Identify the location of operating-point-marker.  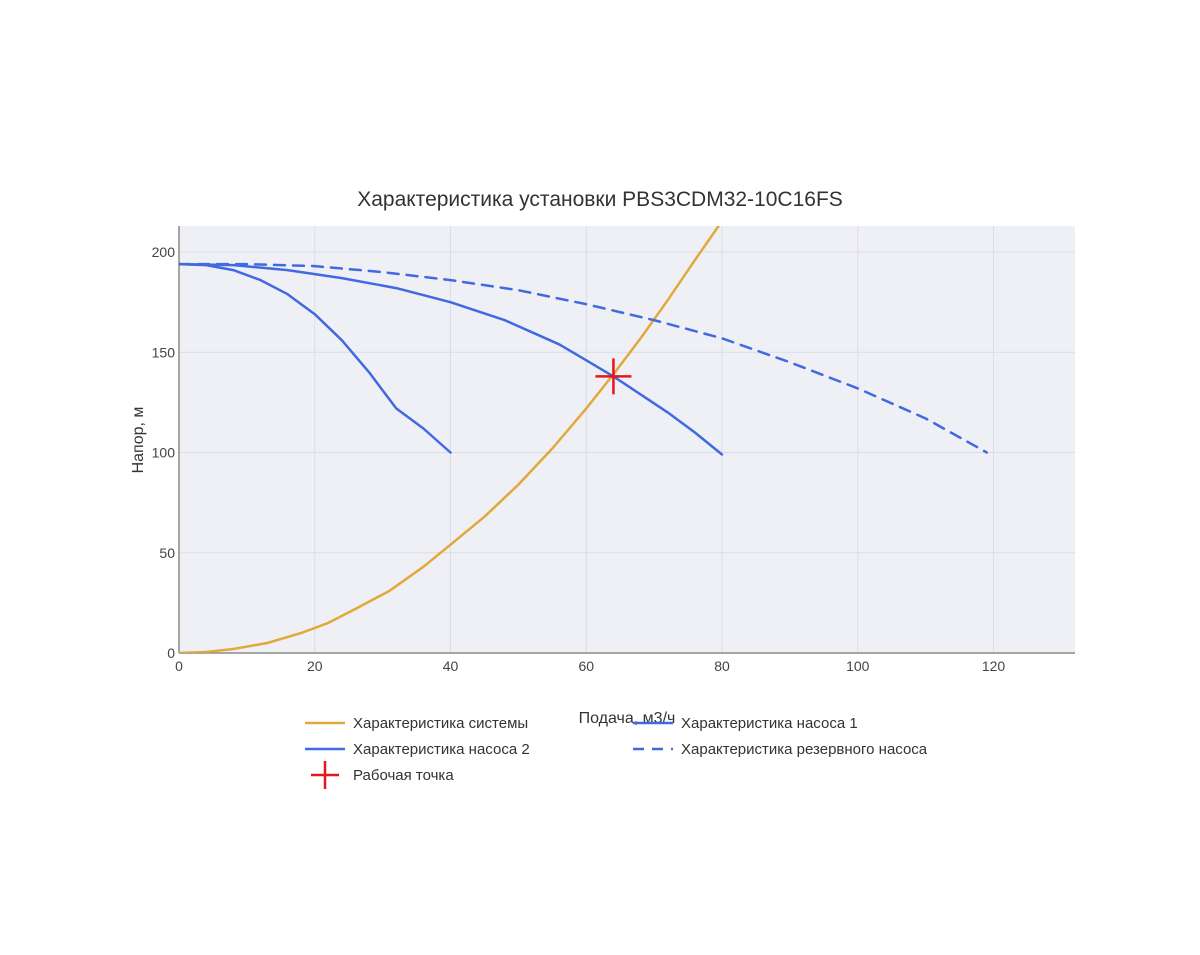
(613, 376).